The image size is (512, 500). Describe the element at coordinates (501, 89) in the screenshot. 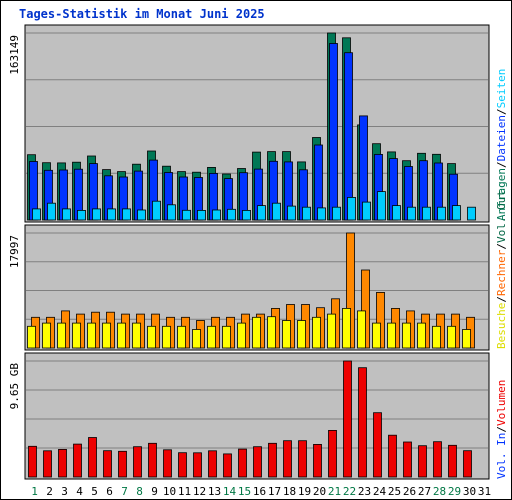

I see `legend-seiten: Seiten` at that location.